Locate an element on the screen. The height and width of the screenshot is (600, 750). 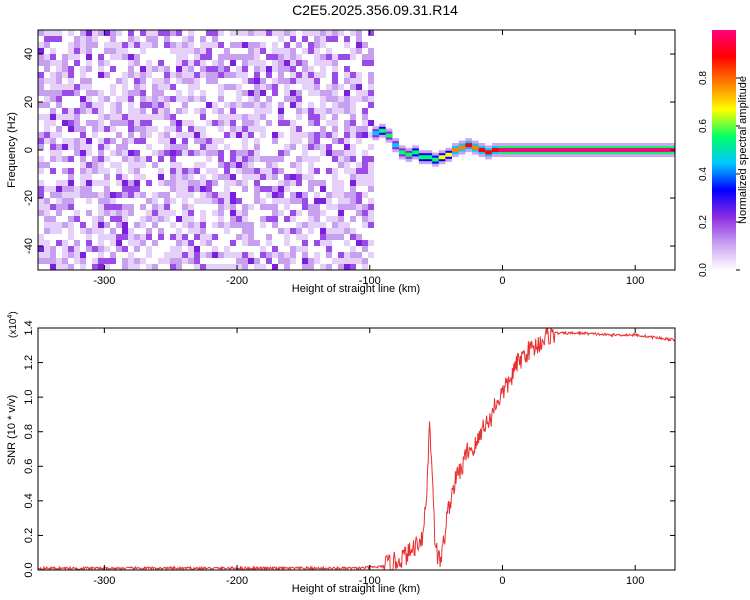
svg-text: (x104) is located at coordinates (13, 324).